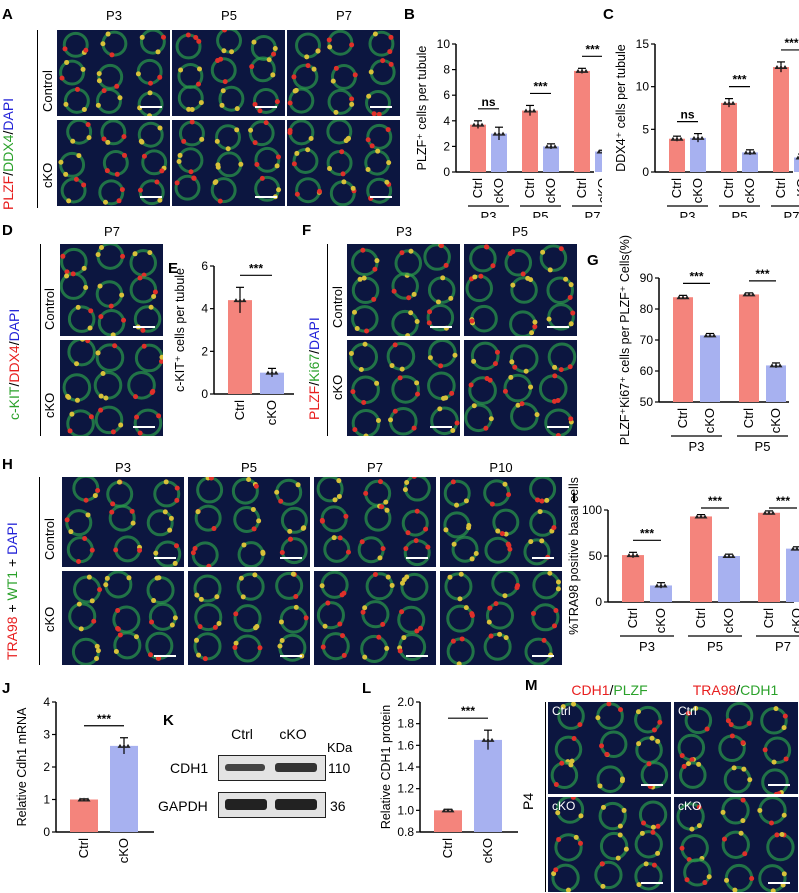 The height and width of the screenshot is (893, 799). Describe the element at coordinates (22, 766) in the screenshot. I see `y-axis-label: Relative Cdh1 mRNA` at that location.